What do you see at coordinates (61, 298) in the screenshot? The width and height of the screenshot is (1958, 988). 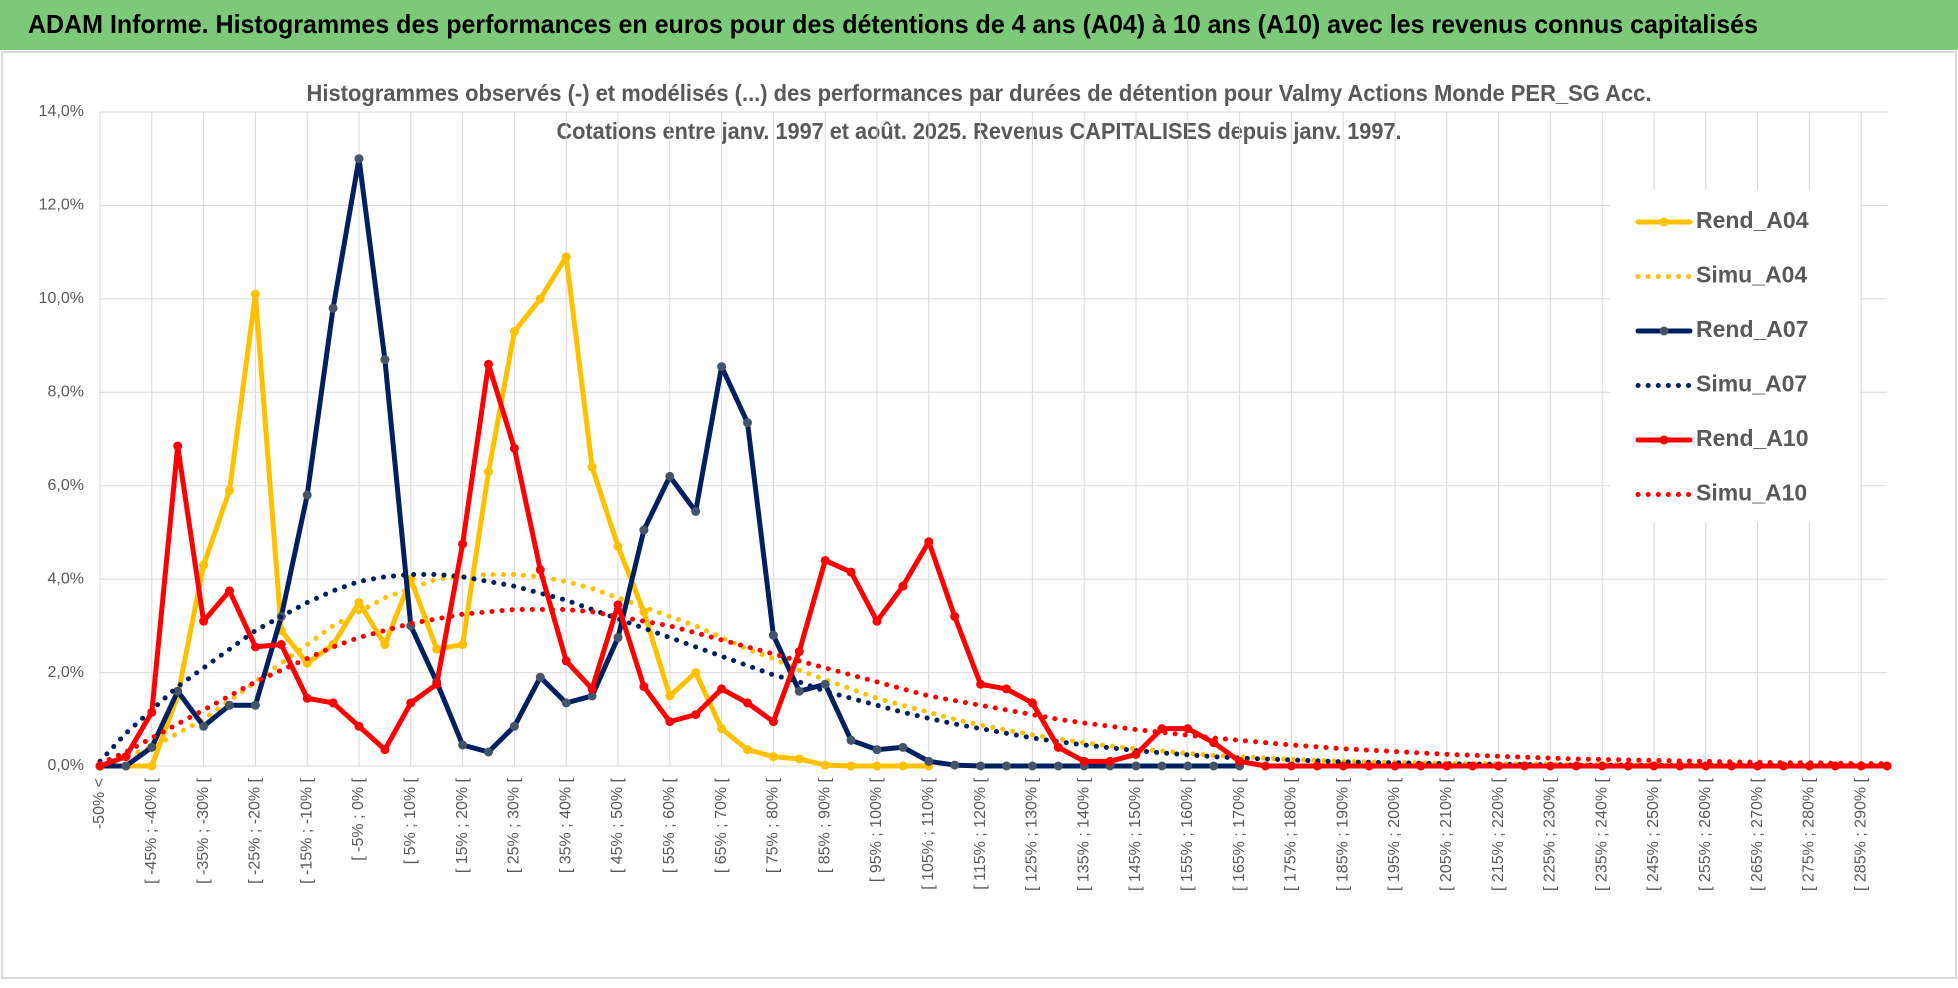 I see `y-tick-label: 10,0%` at bounding box center [61, 298].